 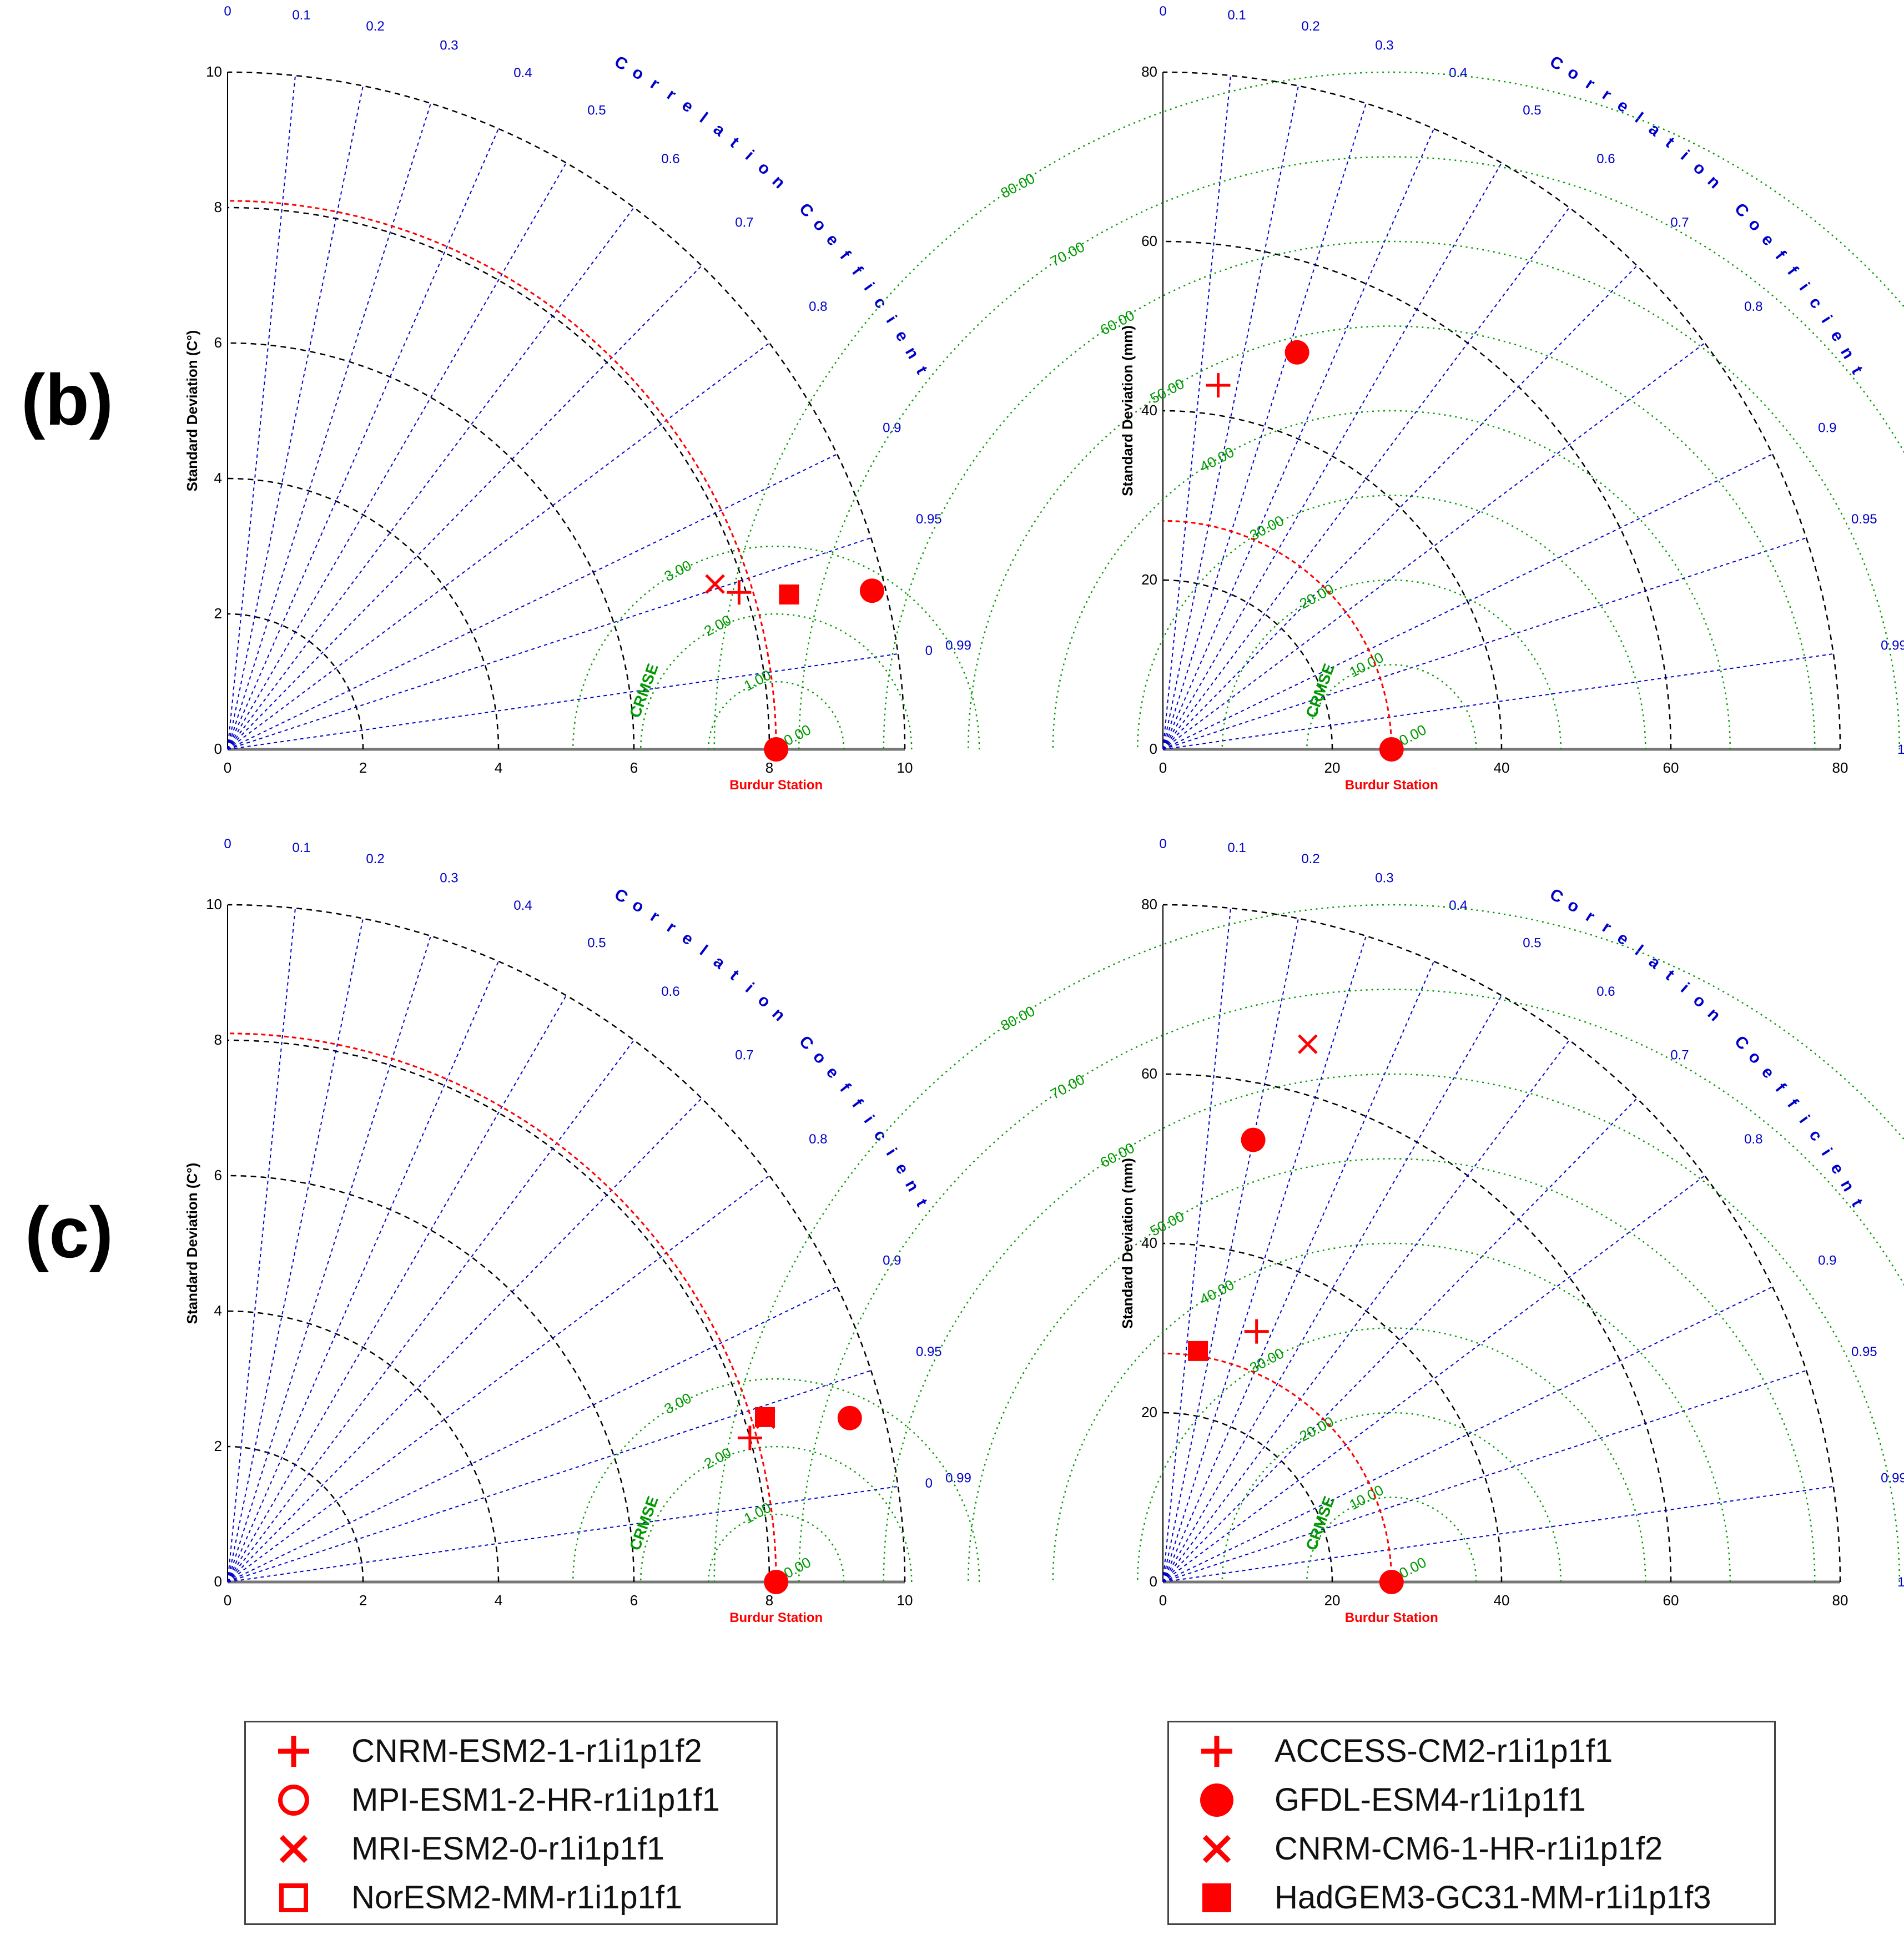 I want to click on legend-row: MRI-ESM2-0-r1i1p1f1, so click(x=511, y=1849).